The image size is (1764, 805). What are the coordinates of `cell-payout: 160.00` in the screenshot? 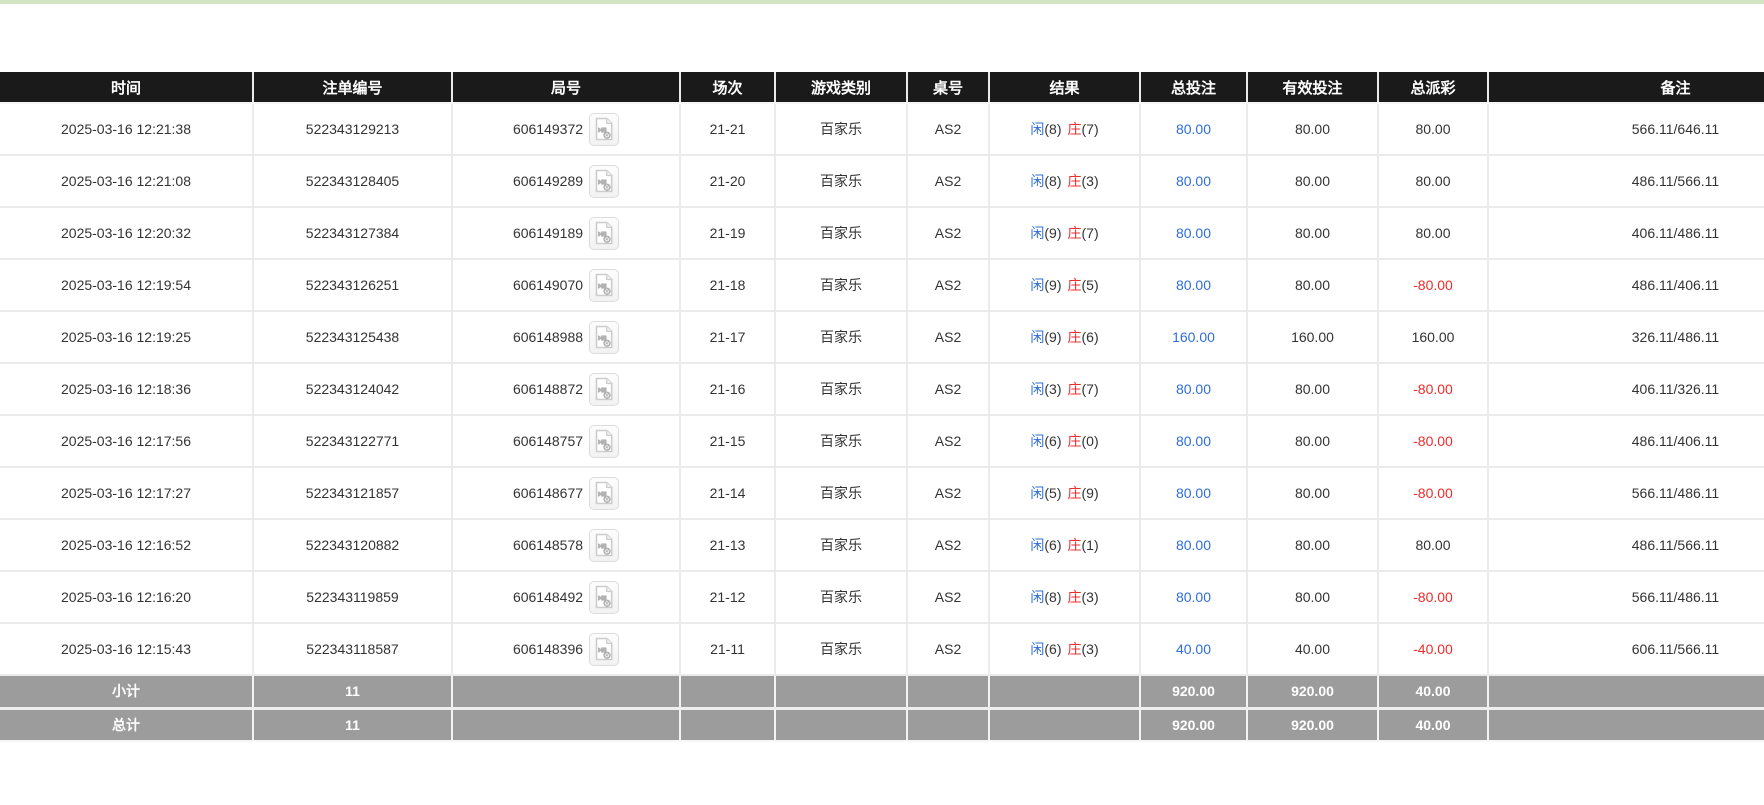 It's located at (1433, 337).